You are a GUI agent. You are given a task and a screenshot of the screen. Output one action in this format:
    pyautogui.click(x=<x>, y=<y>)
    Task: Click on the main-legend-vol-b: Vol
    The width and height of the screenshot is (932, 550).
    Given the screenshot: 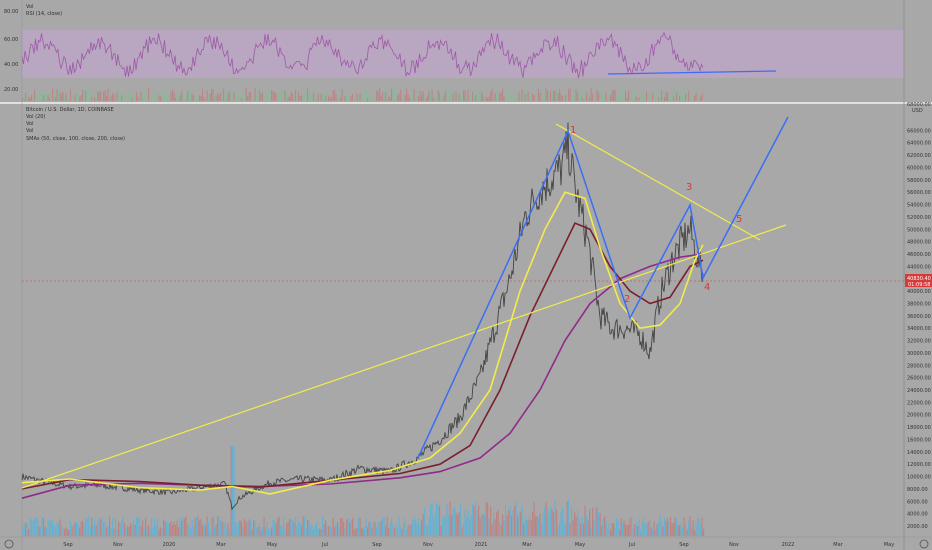 What is the action you would take?
    pyautogui.click(x=30, y=131)
    